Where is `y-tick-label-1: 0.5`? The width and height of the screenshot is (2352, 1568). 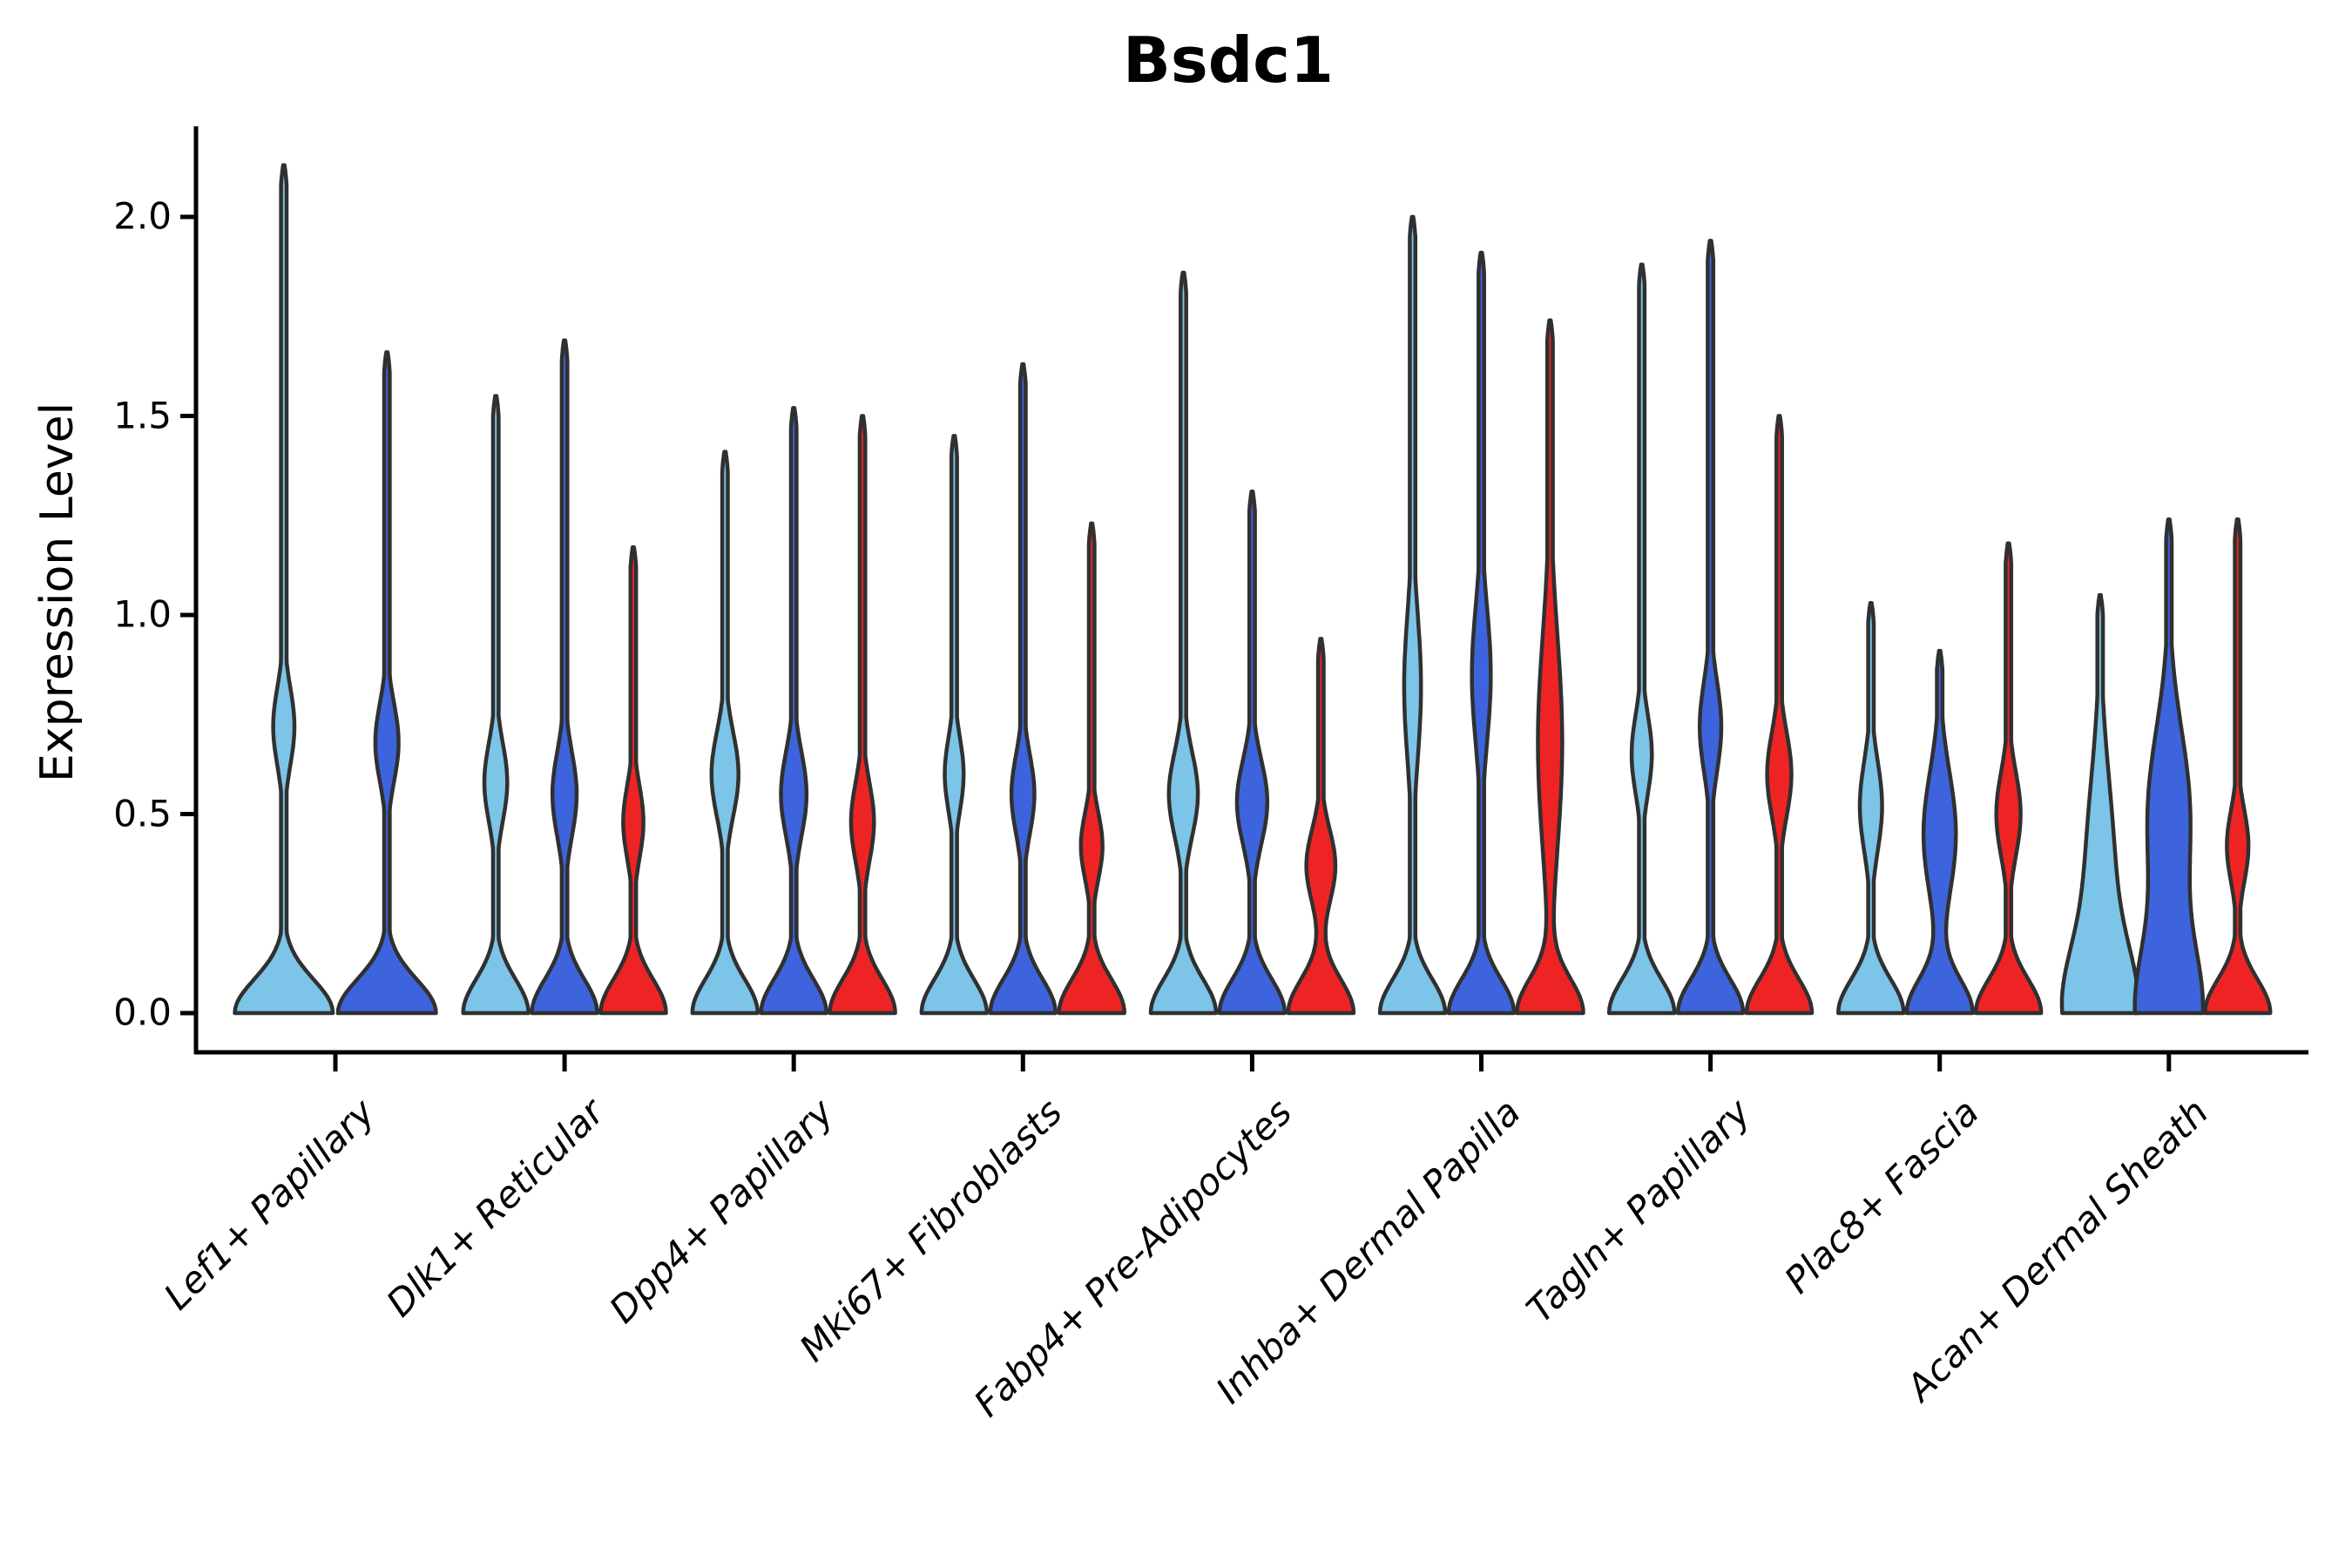
y-tick-label-1: 0.5 is located at coordinates (142, 813).